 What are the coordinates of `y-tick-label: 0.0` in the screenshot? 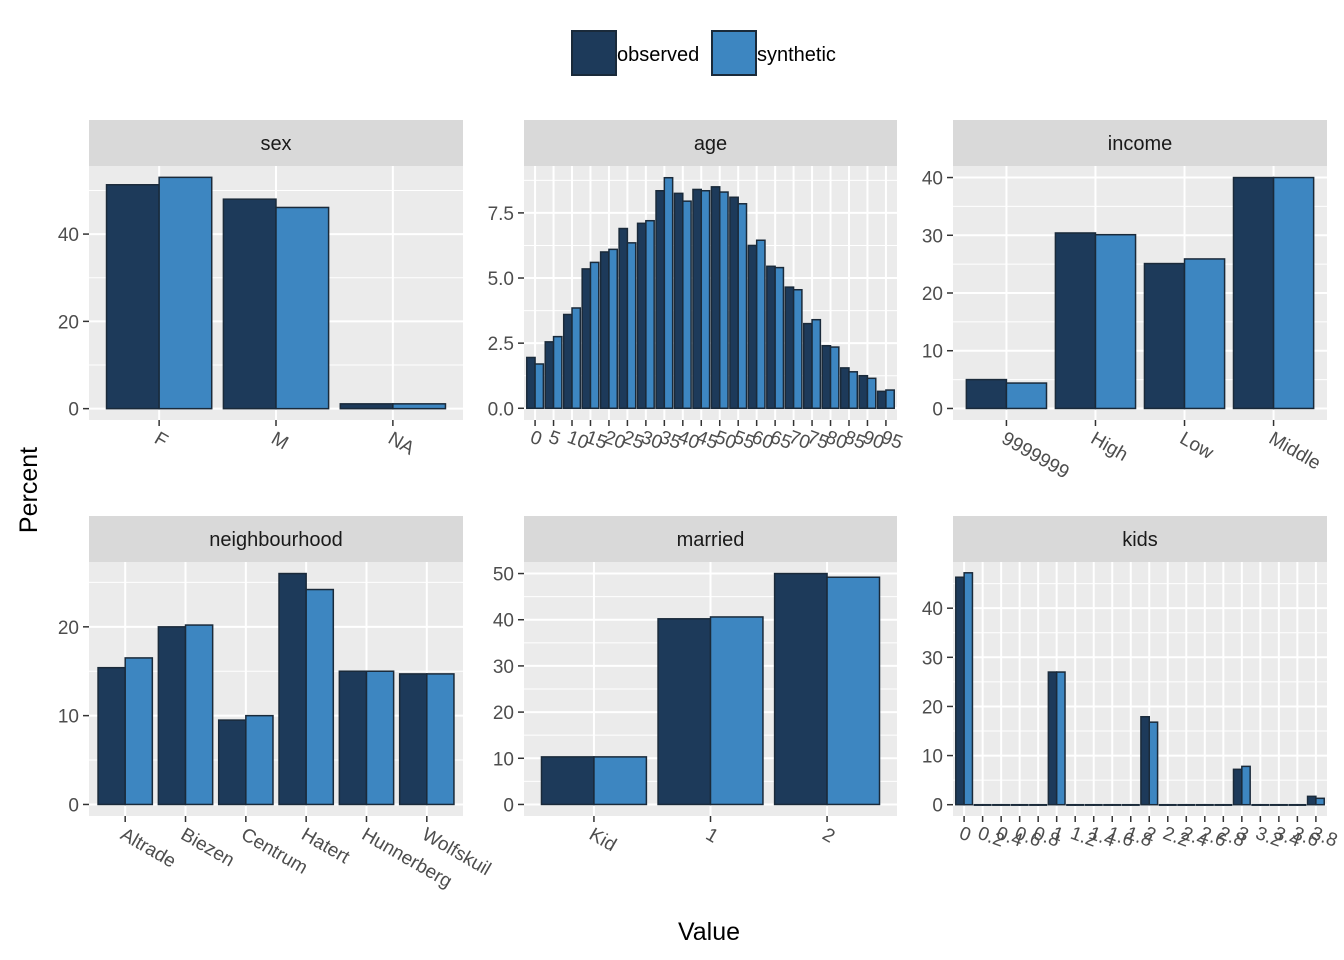 It's located at (501, 409).